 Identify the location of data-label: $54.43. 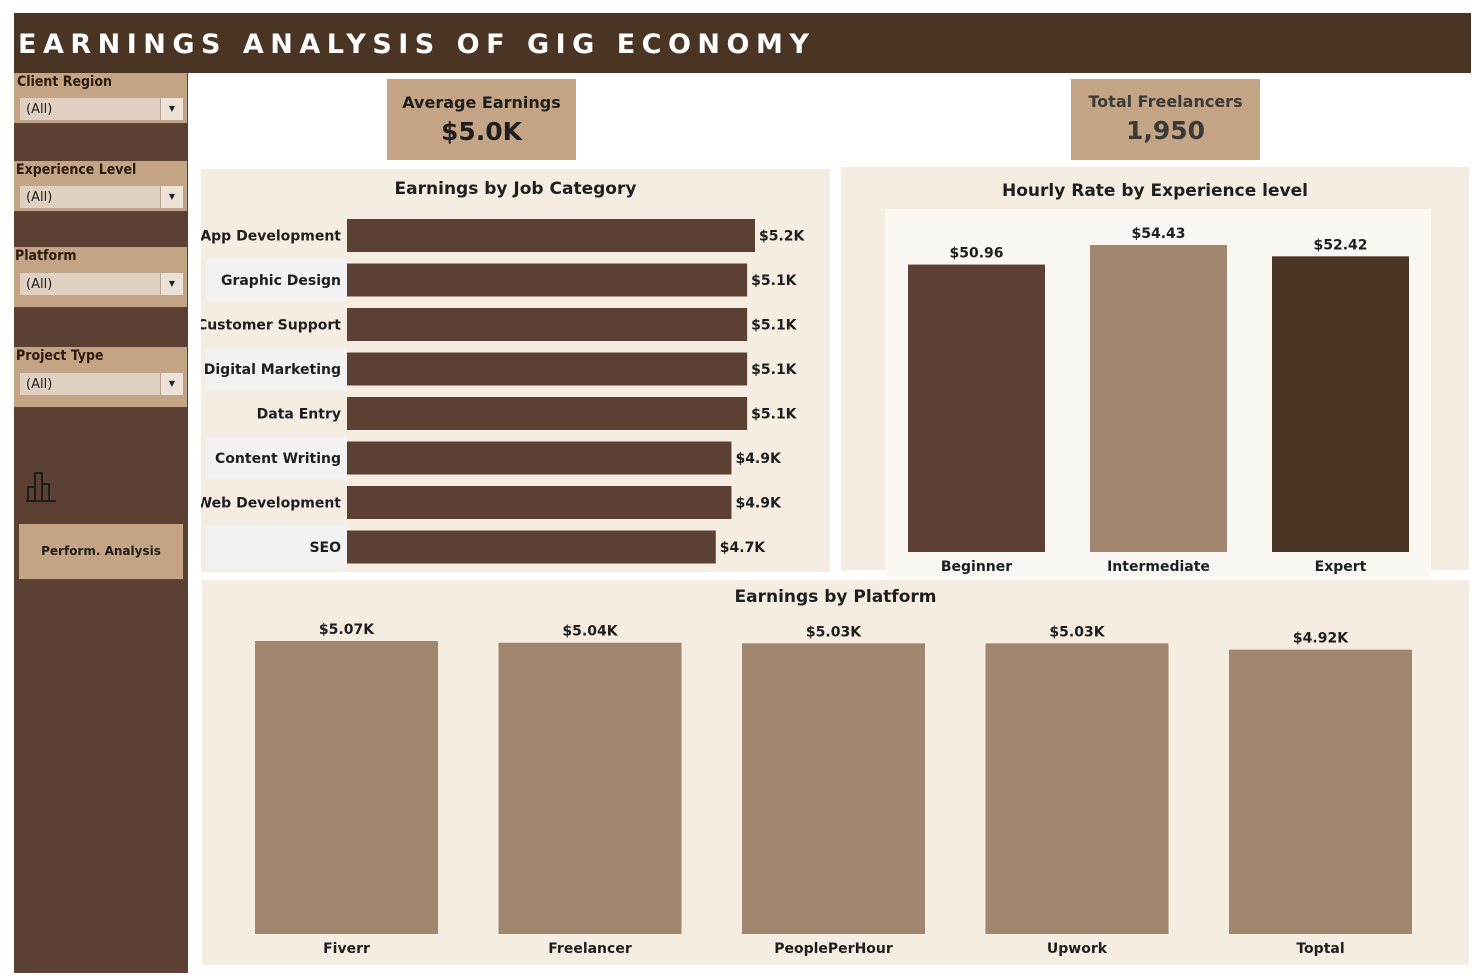
(1158, 234).